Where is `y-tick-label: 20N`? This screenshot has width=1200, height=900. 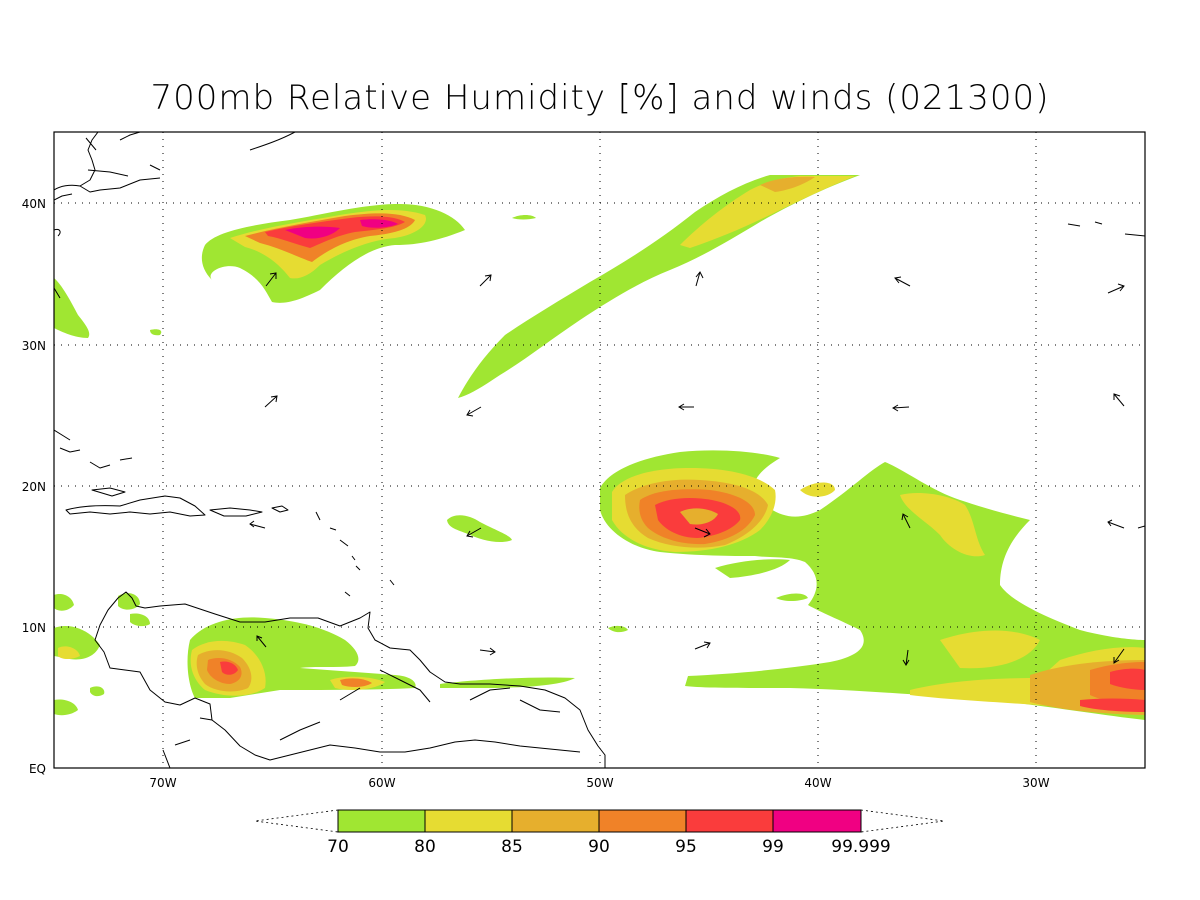 y-tick-label: 20N is located at coordinates (34, 487).